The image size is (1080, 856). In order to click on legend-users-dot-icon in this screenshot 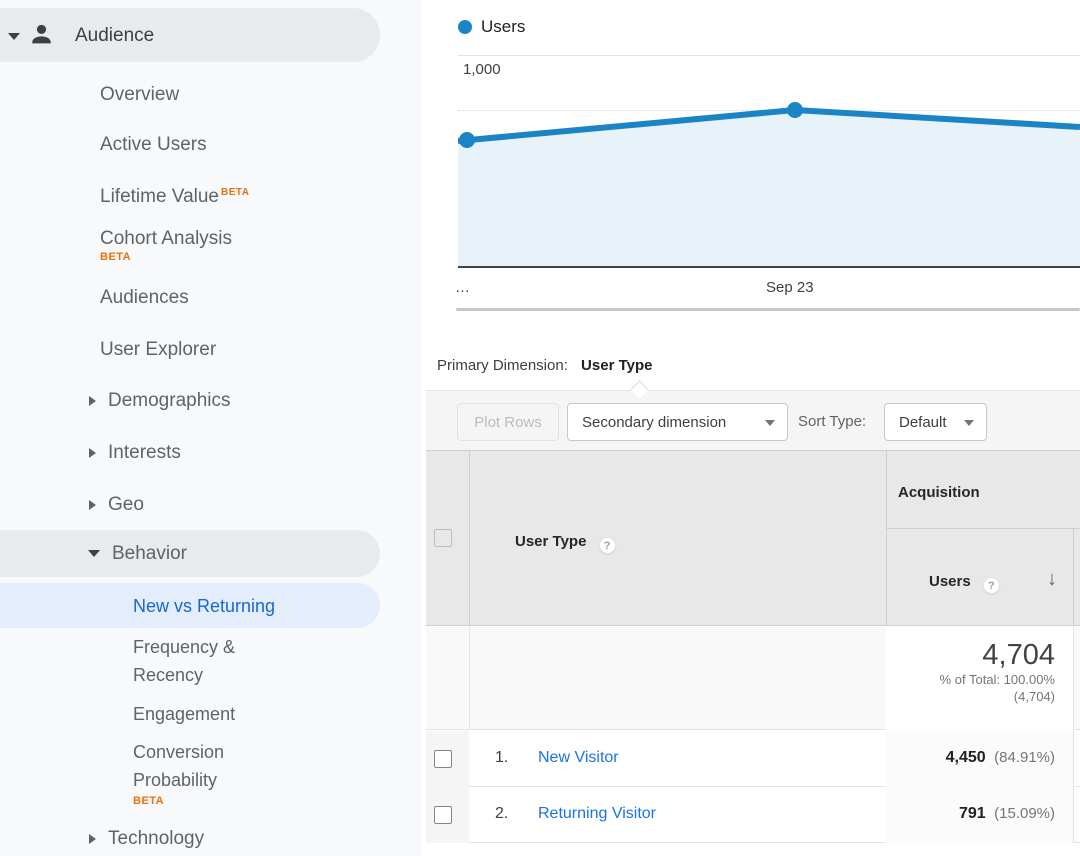, I will do `click(465, 27)`.